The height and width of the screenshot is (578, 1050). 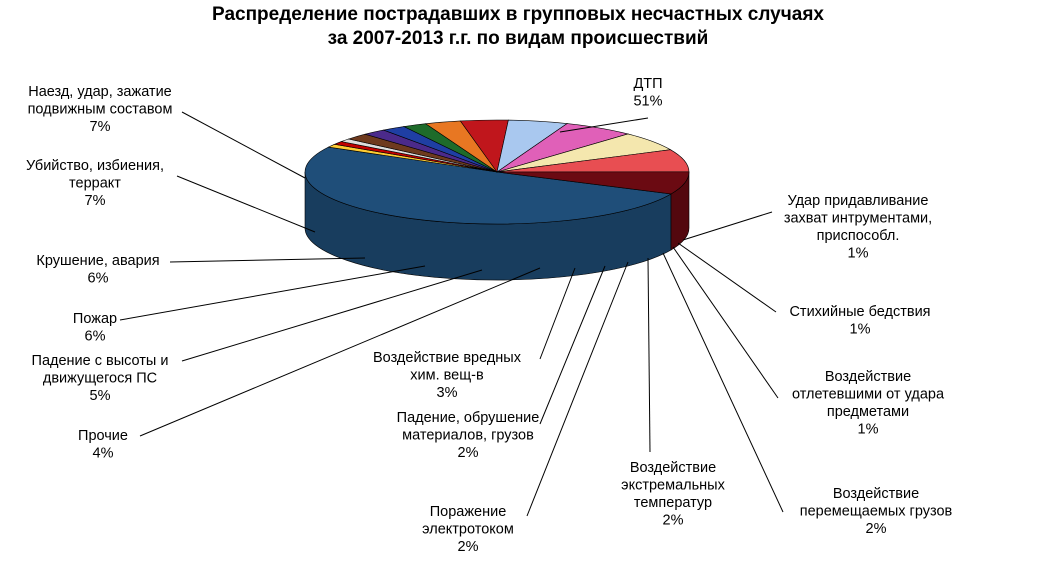 I want to click on slice-label-14-percent: 7%, so click(x=95, y=201).